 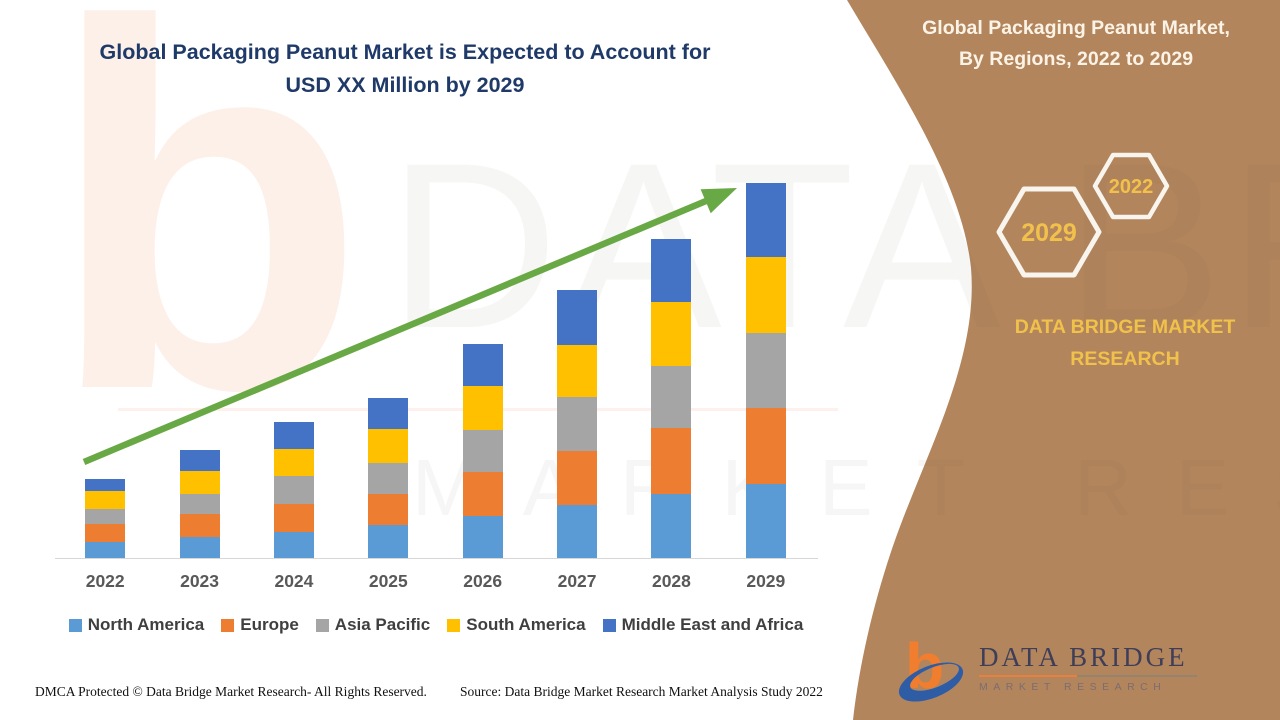 I want to click on stacked-bar-2027, so click(x=577, y=424).